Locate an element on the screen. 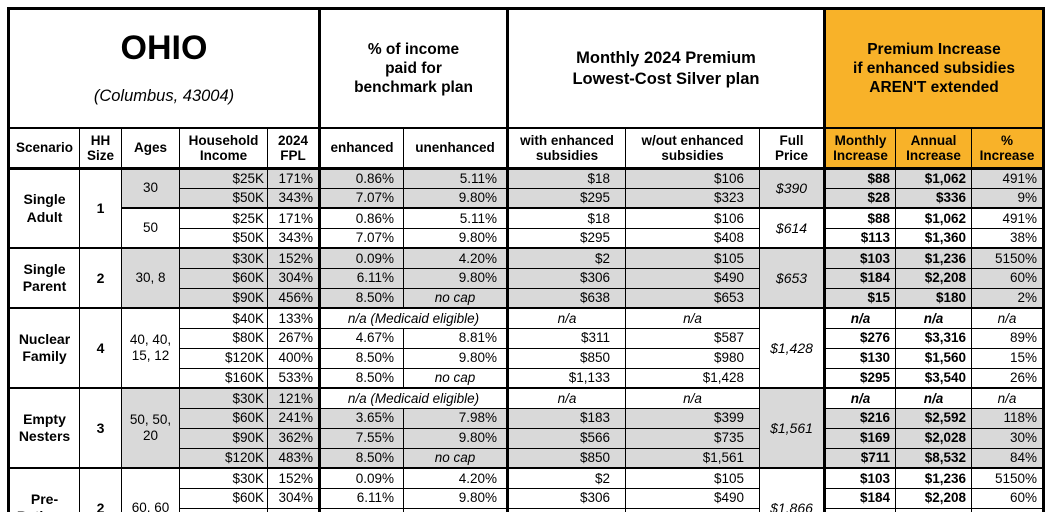 This screenshot has height=512, width=1053. cell-wout-subsidies: $408 is located at coordinates (692, 238).